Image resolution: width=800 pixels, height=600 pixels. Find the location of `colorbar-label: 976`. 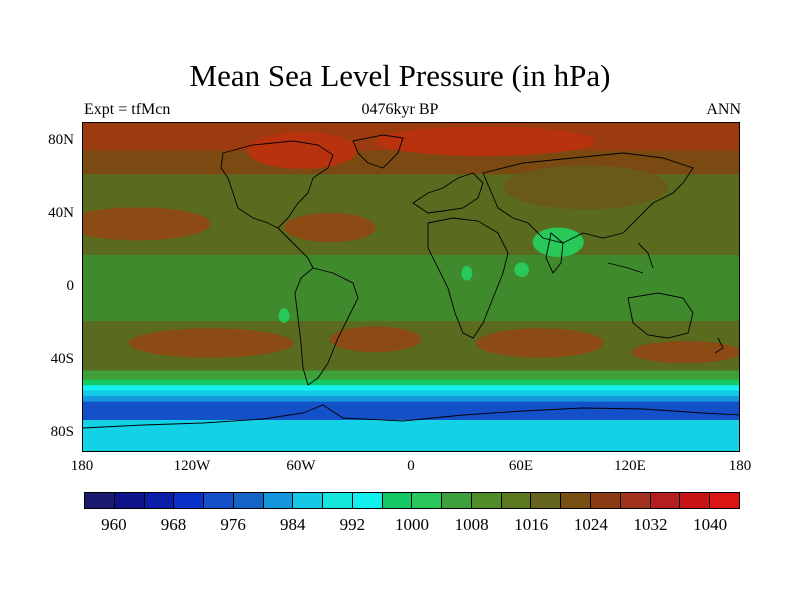

colorbar-label: 976 is located at coordinates (233, 524).